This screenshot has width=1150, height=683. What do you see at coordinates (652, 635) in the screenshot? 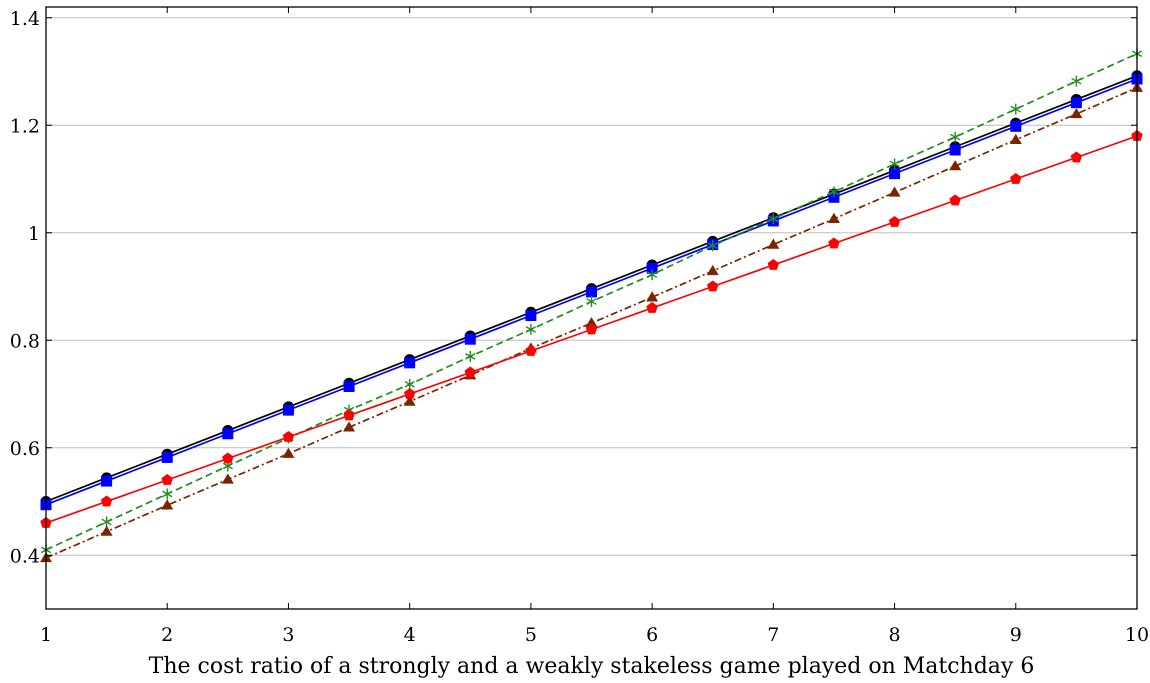
I see `x-tick-label: 6` at bounding box center [652, 635].